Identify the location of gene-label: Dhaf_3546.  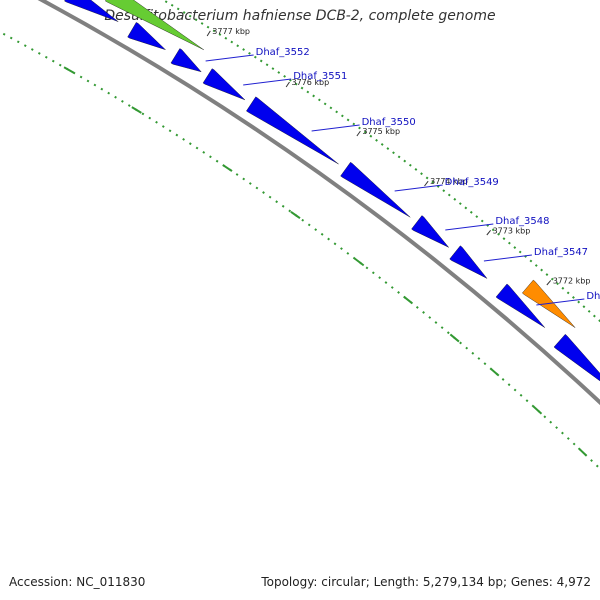
(593, 296).